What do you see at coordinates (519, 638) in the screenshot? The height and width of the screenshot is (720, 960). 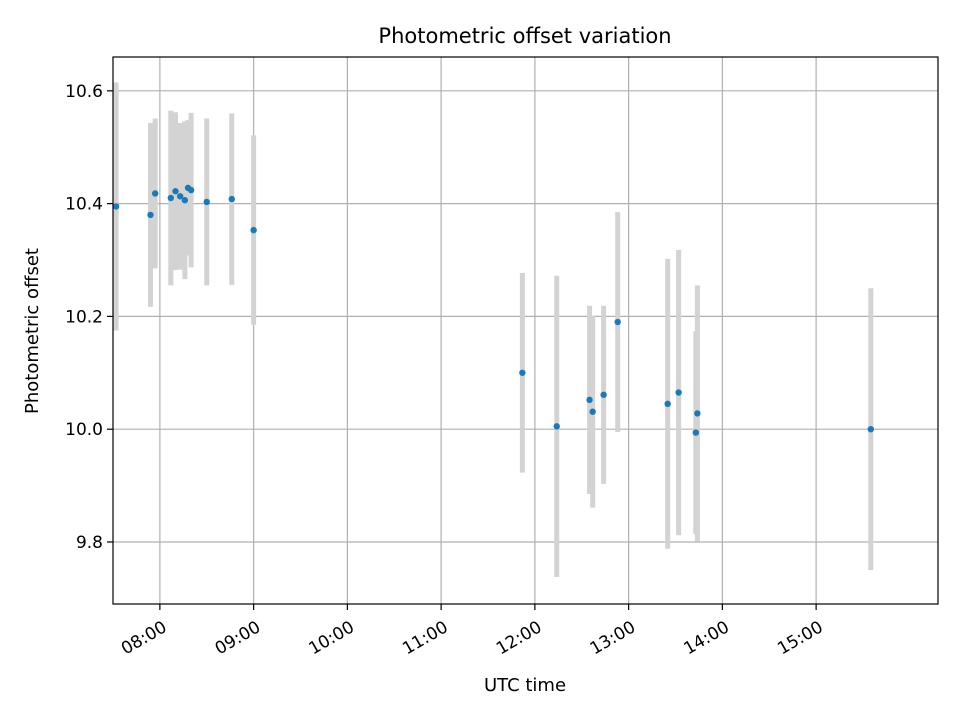 I see `x-tick-label: 12:00` at bounding box center [519, 638].